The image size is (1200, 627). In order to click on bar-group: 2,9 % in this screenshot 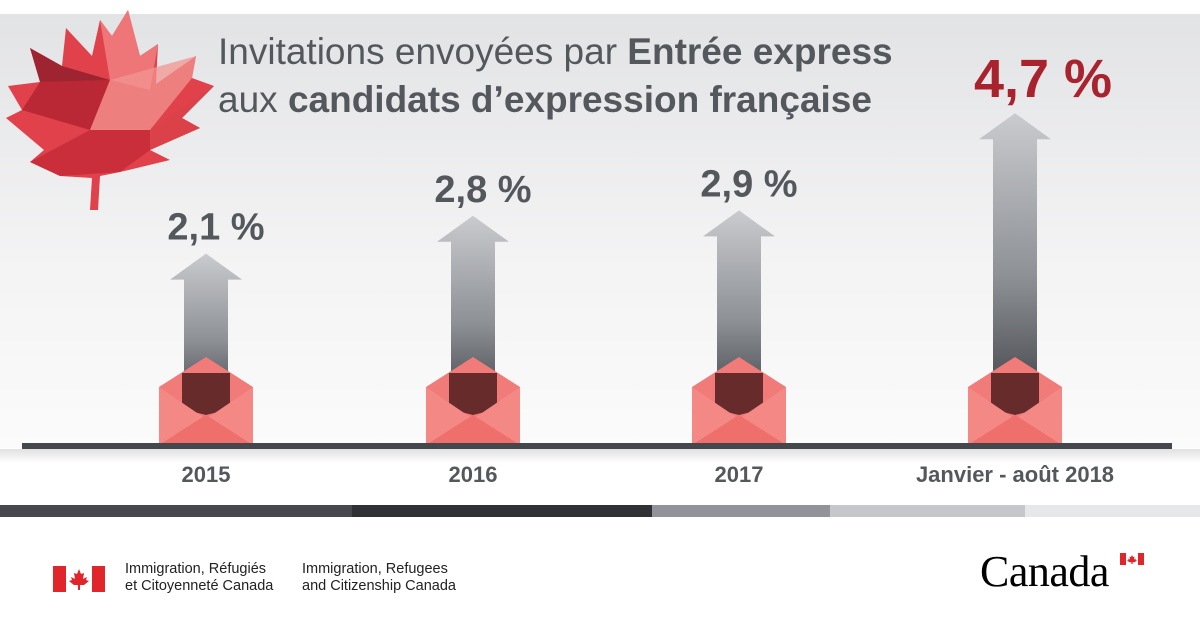, I will do `click(745, 304)`.